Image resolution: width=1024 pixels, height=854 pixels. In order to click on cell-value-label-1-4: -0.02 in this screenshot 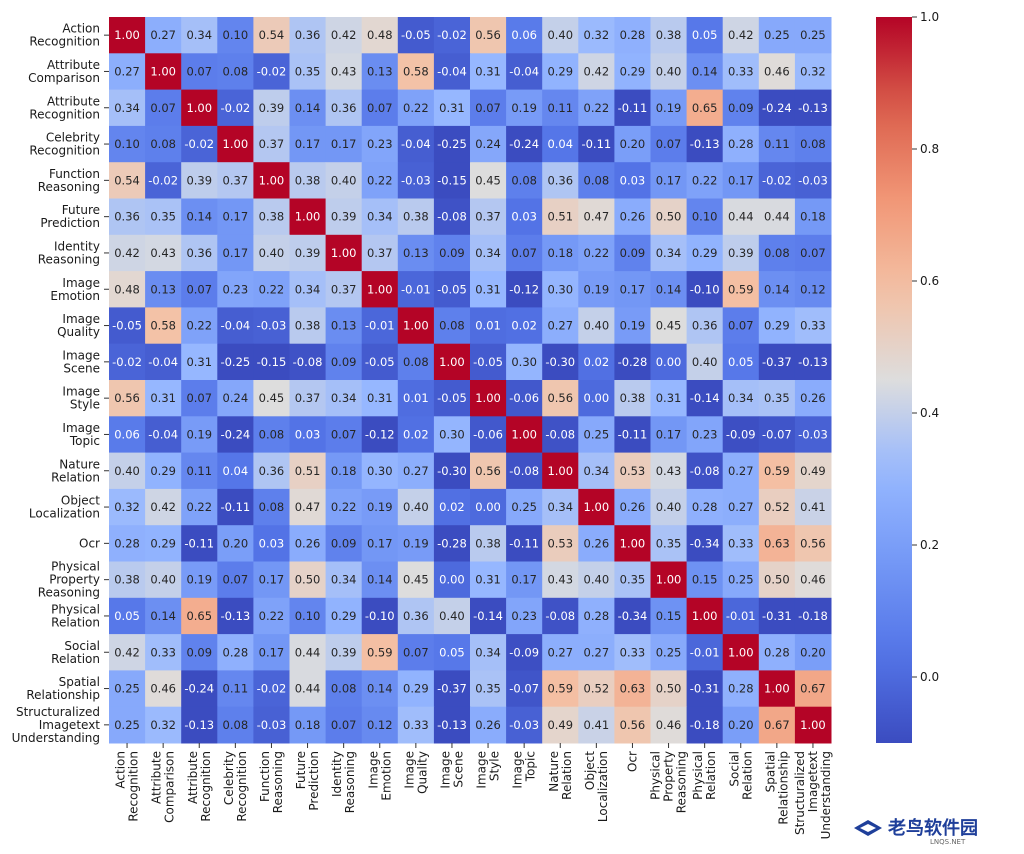, I will do `click(272, 71)`.